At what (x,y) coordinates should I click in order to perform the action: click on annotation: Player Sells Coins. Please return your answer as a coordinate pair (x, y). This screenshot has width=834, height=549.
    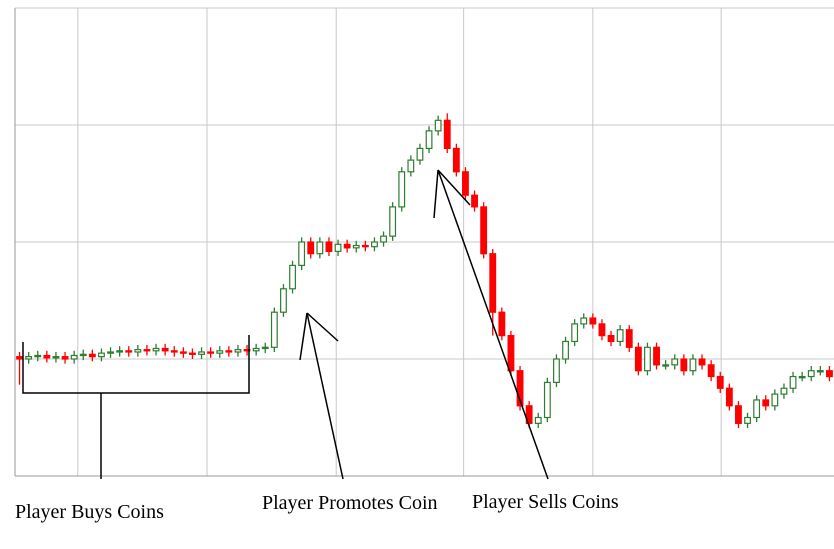
    Looking at the image, I should click on (545, 502).